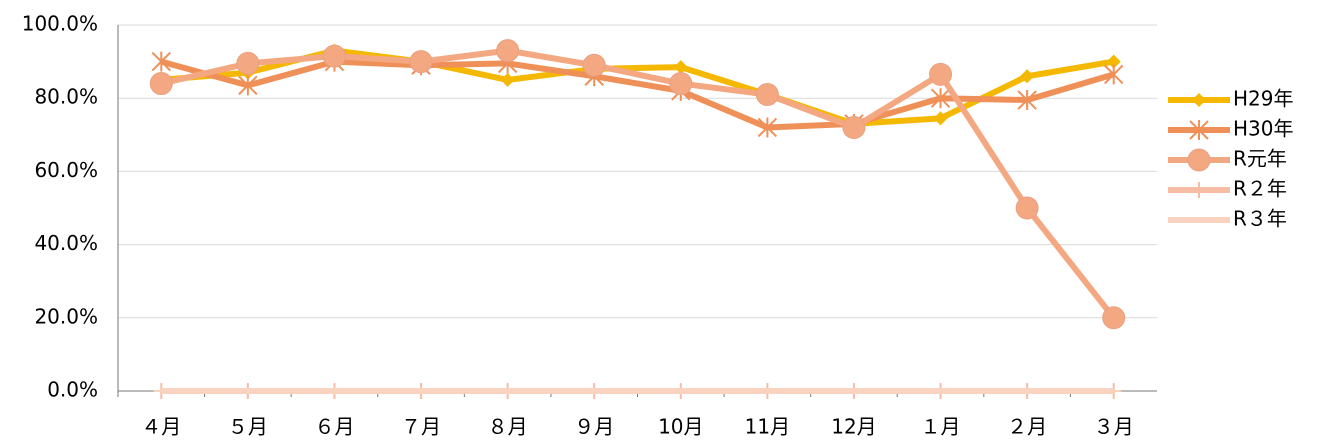 The image size is (1317, 441). I want to click on legend-label: R３年, so click(1260, 219).